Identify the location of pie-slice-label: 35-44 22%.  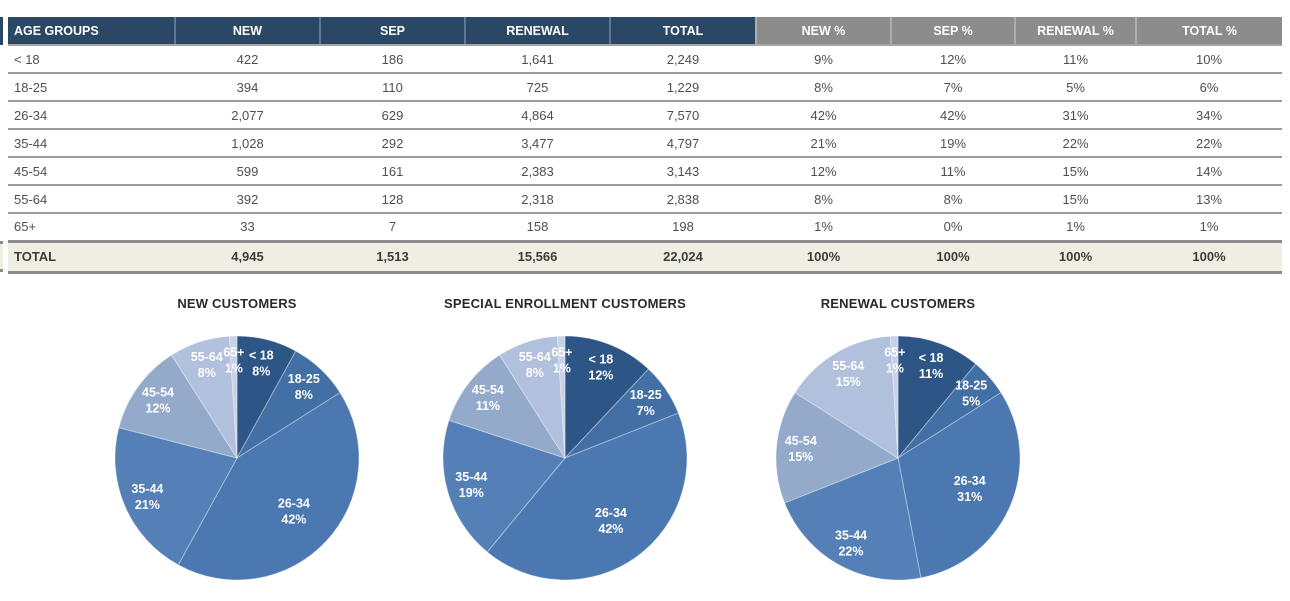
(851, 544).